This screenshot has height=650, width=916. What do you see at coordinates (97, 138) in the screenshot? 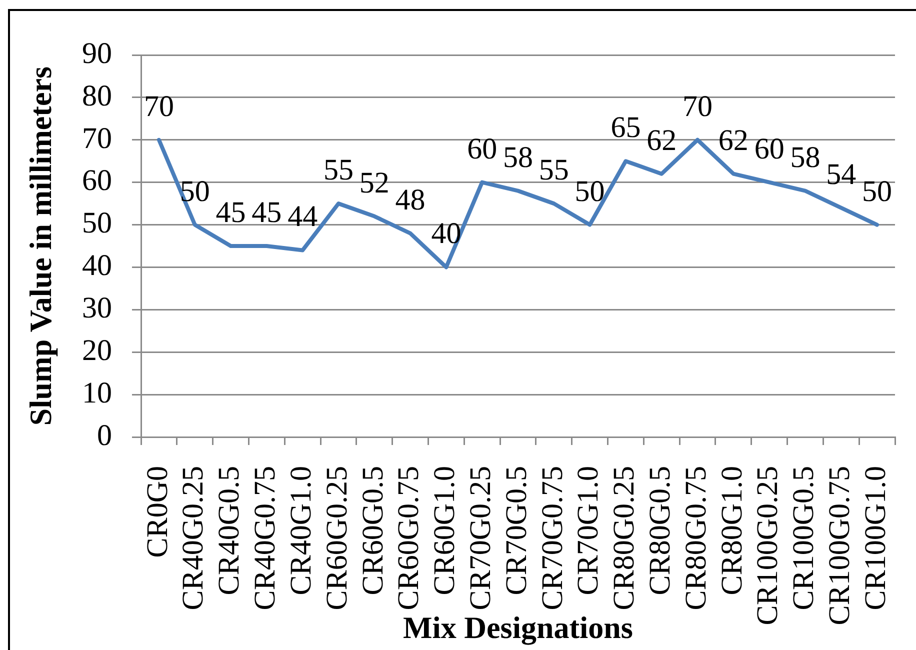
I see `y-tick-label: 70` at bounding box center [97, 138].